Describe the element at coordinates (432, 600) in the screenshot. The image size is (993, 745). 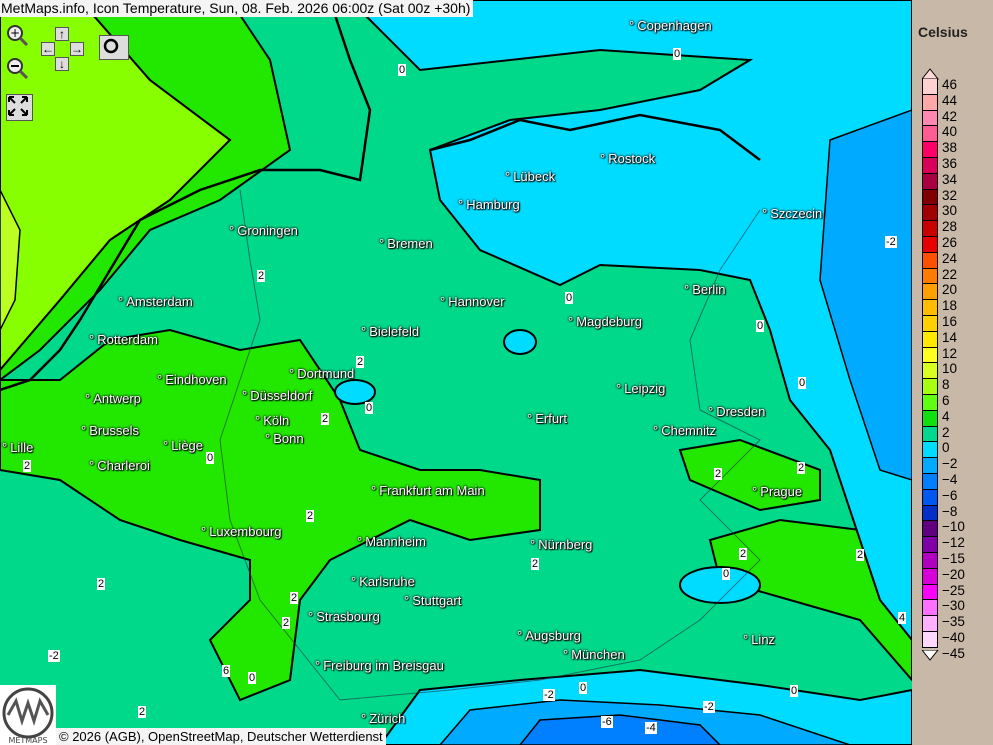
I see `city-label: Stuttgart` at that location.